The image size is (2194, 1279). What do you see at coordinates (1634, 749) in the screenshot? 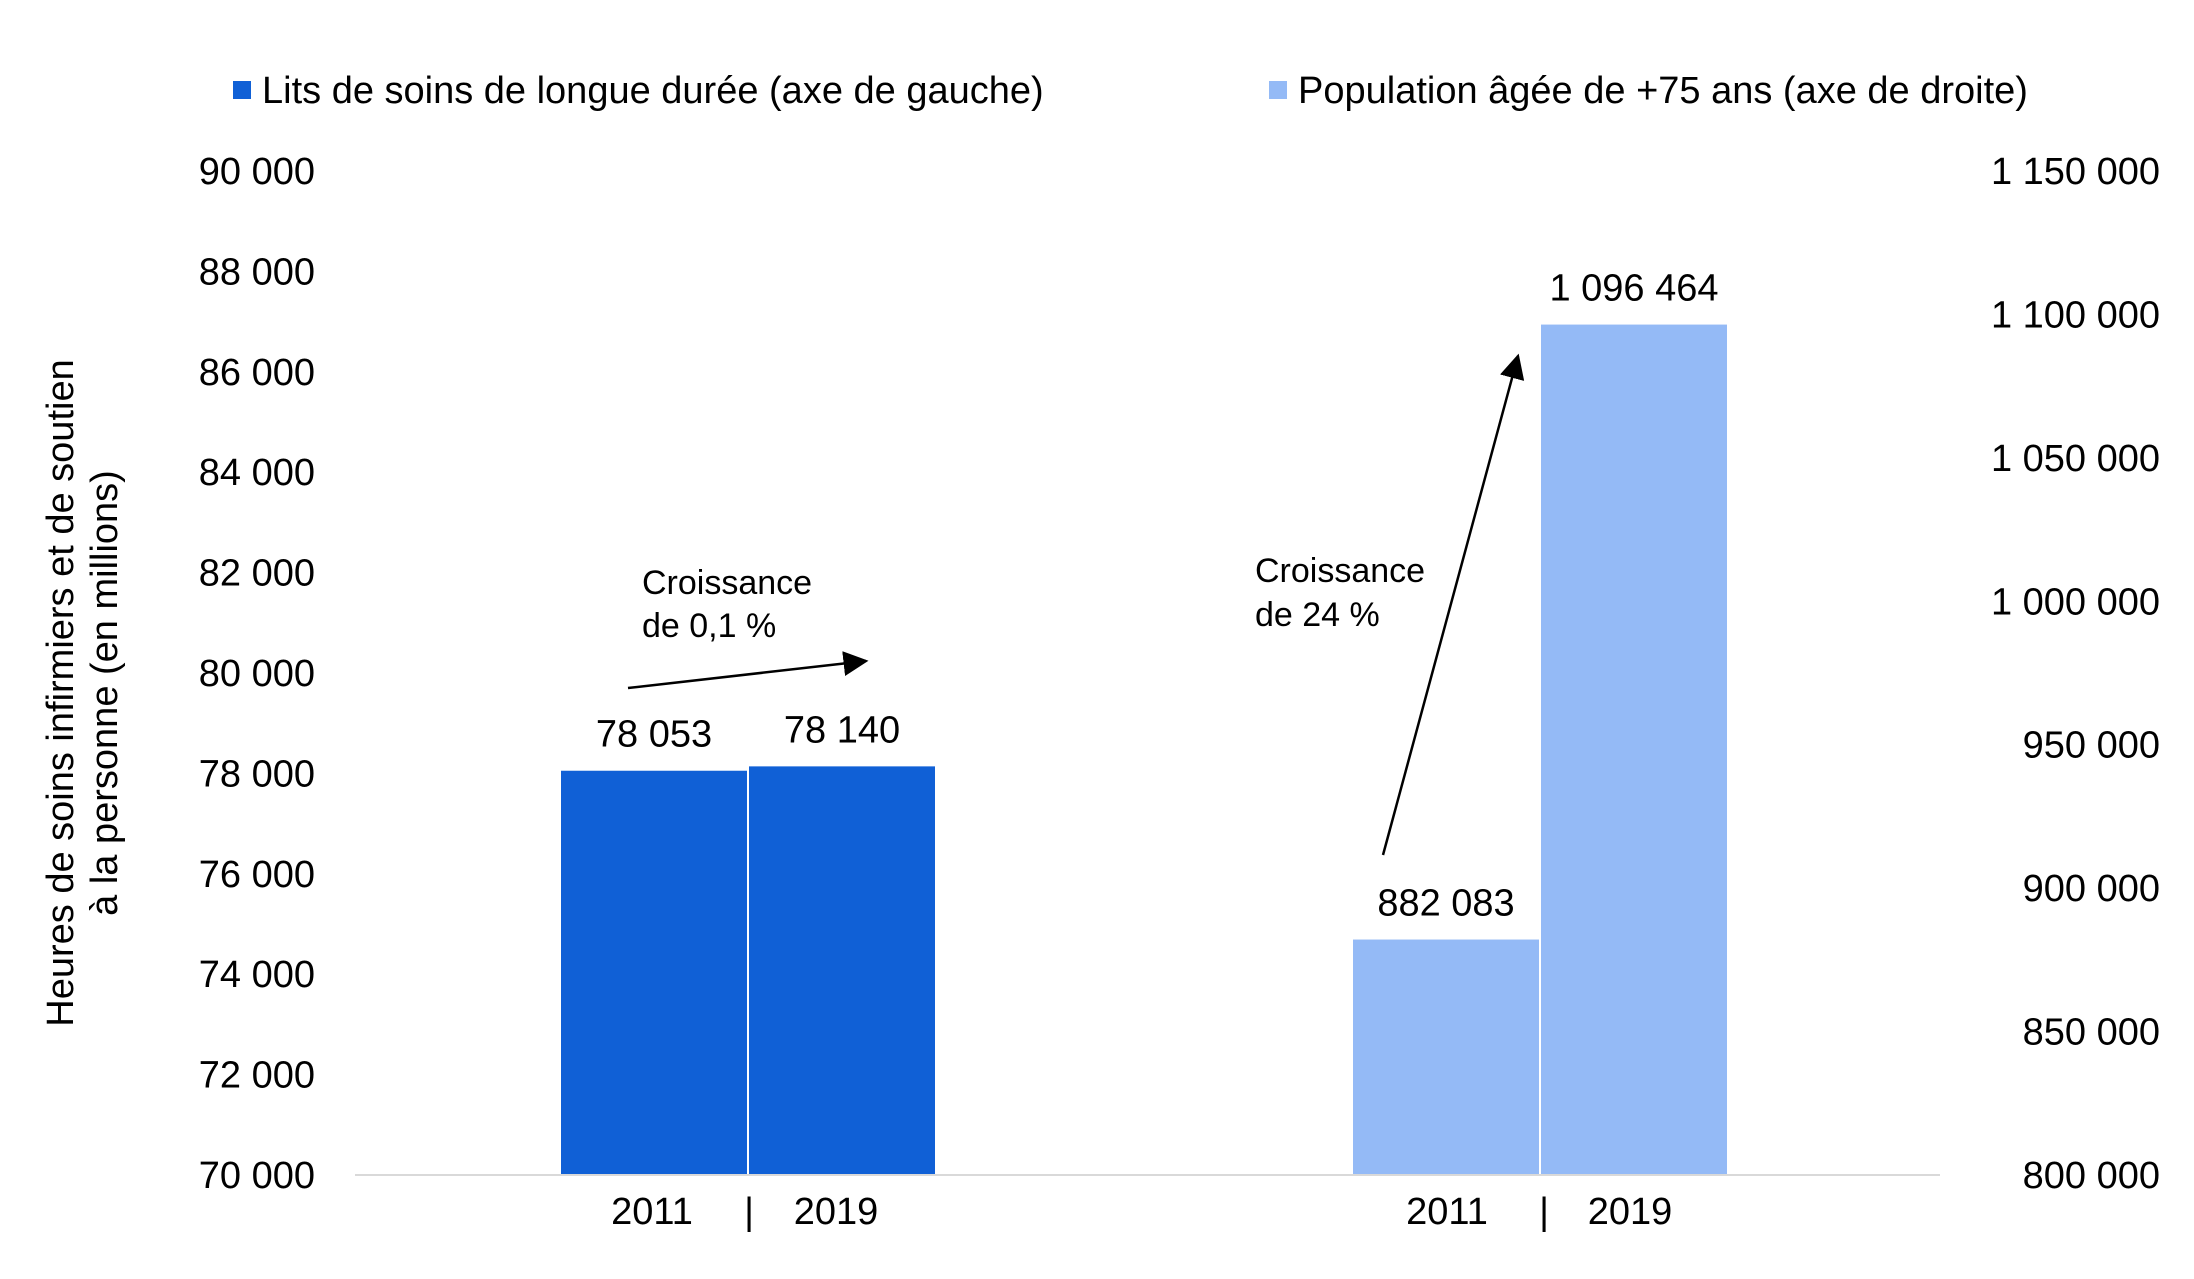
I see `bar-population-75-2019` at bounding box center [1634, 749].